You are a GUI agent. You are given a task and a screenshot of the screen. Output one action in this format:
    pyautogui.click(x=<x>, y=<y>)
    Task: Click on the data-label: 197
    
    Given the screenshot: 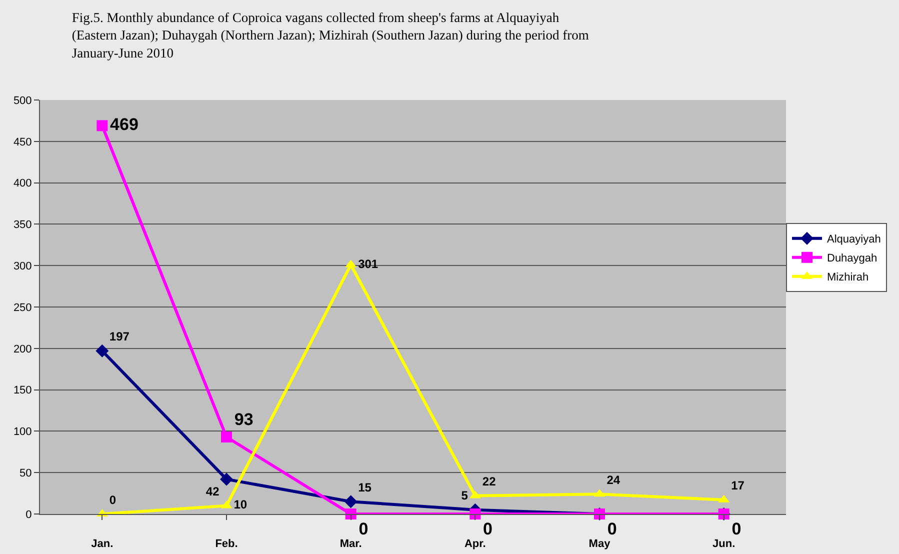 What is the action you would take?
    pyautogui.click(x=119, y=337)
    